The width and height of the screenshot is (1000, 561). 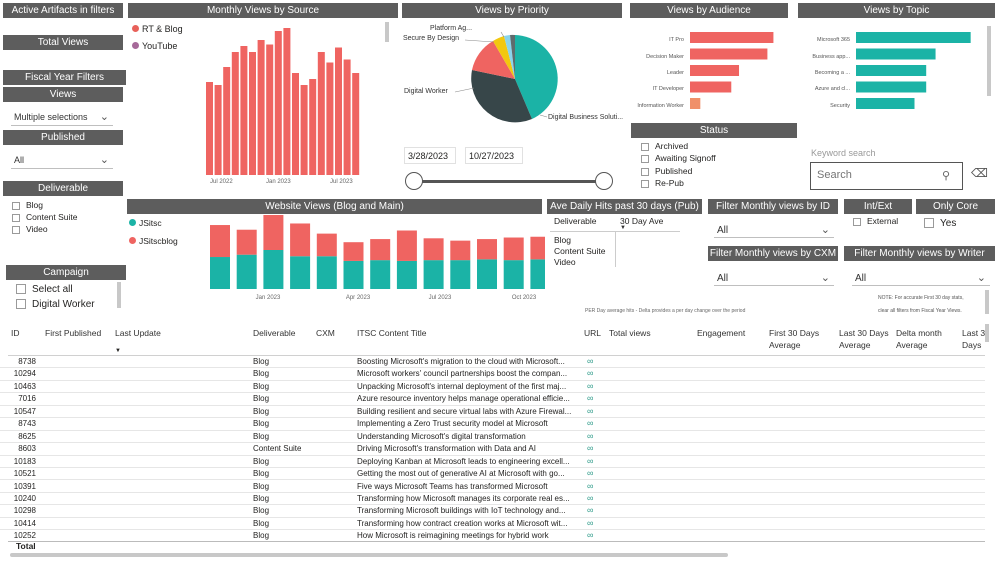 I want to click on status-option-archived: Archived, so click(x=664, y=146).